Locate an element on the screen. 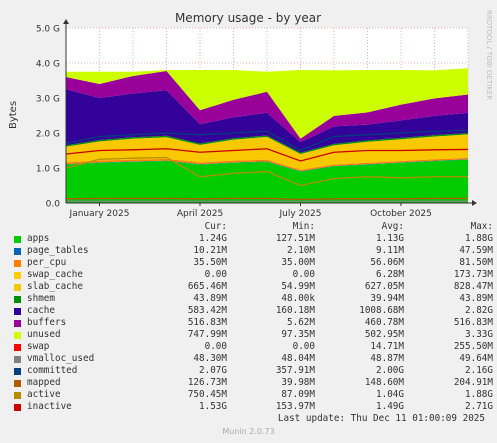  legend-name: slab_cache is located at coordinates (55, 286).